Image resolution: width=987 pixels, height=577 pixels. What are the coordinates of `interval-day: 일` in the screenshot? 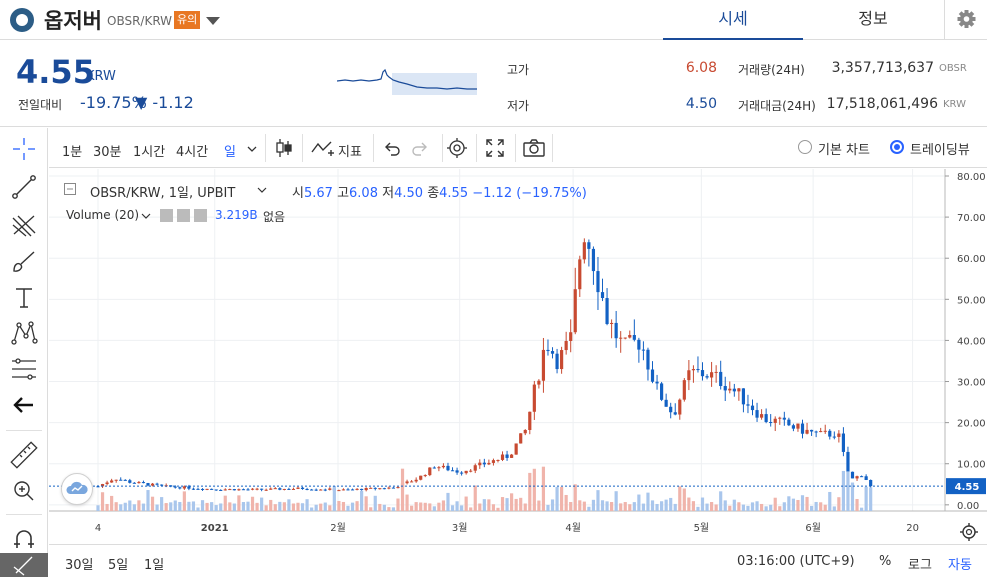 It's located at (230, 152).